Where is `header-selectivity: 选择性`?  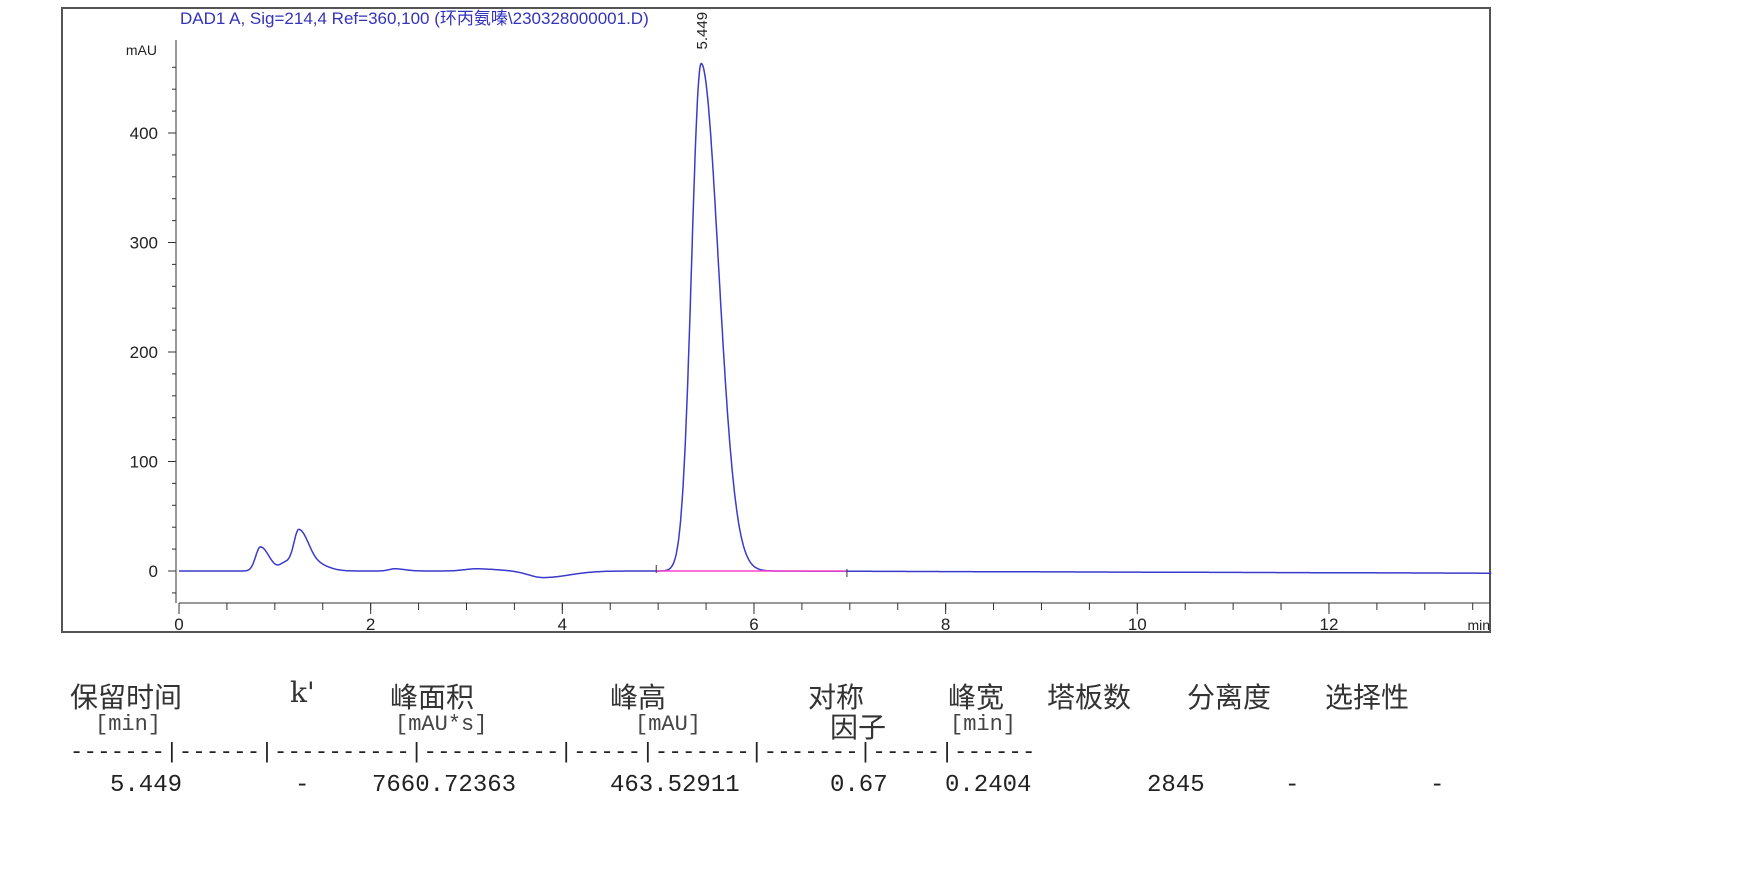
header-selectivity: 选择性 is located at coordinates (1367, 697).